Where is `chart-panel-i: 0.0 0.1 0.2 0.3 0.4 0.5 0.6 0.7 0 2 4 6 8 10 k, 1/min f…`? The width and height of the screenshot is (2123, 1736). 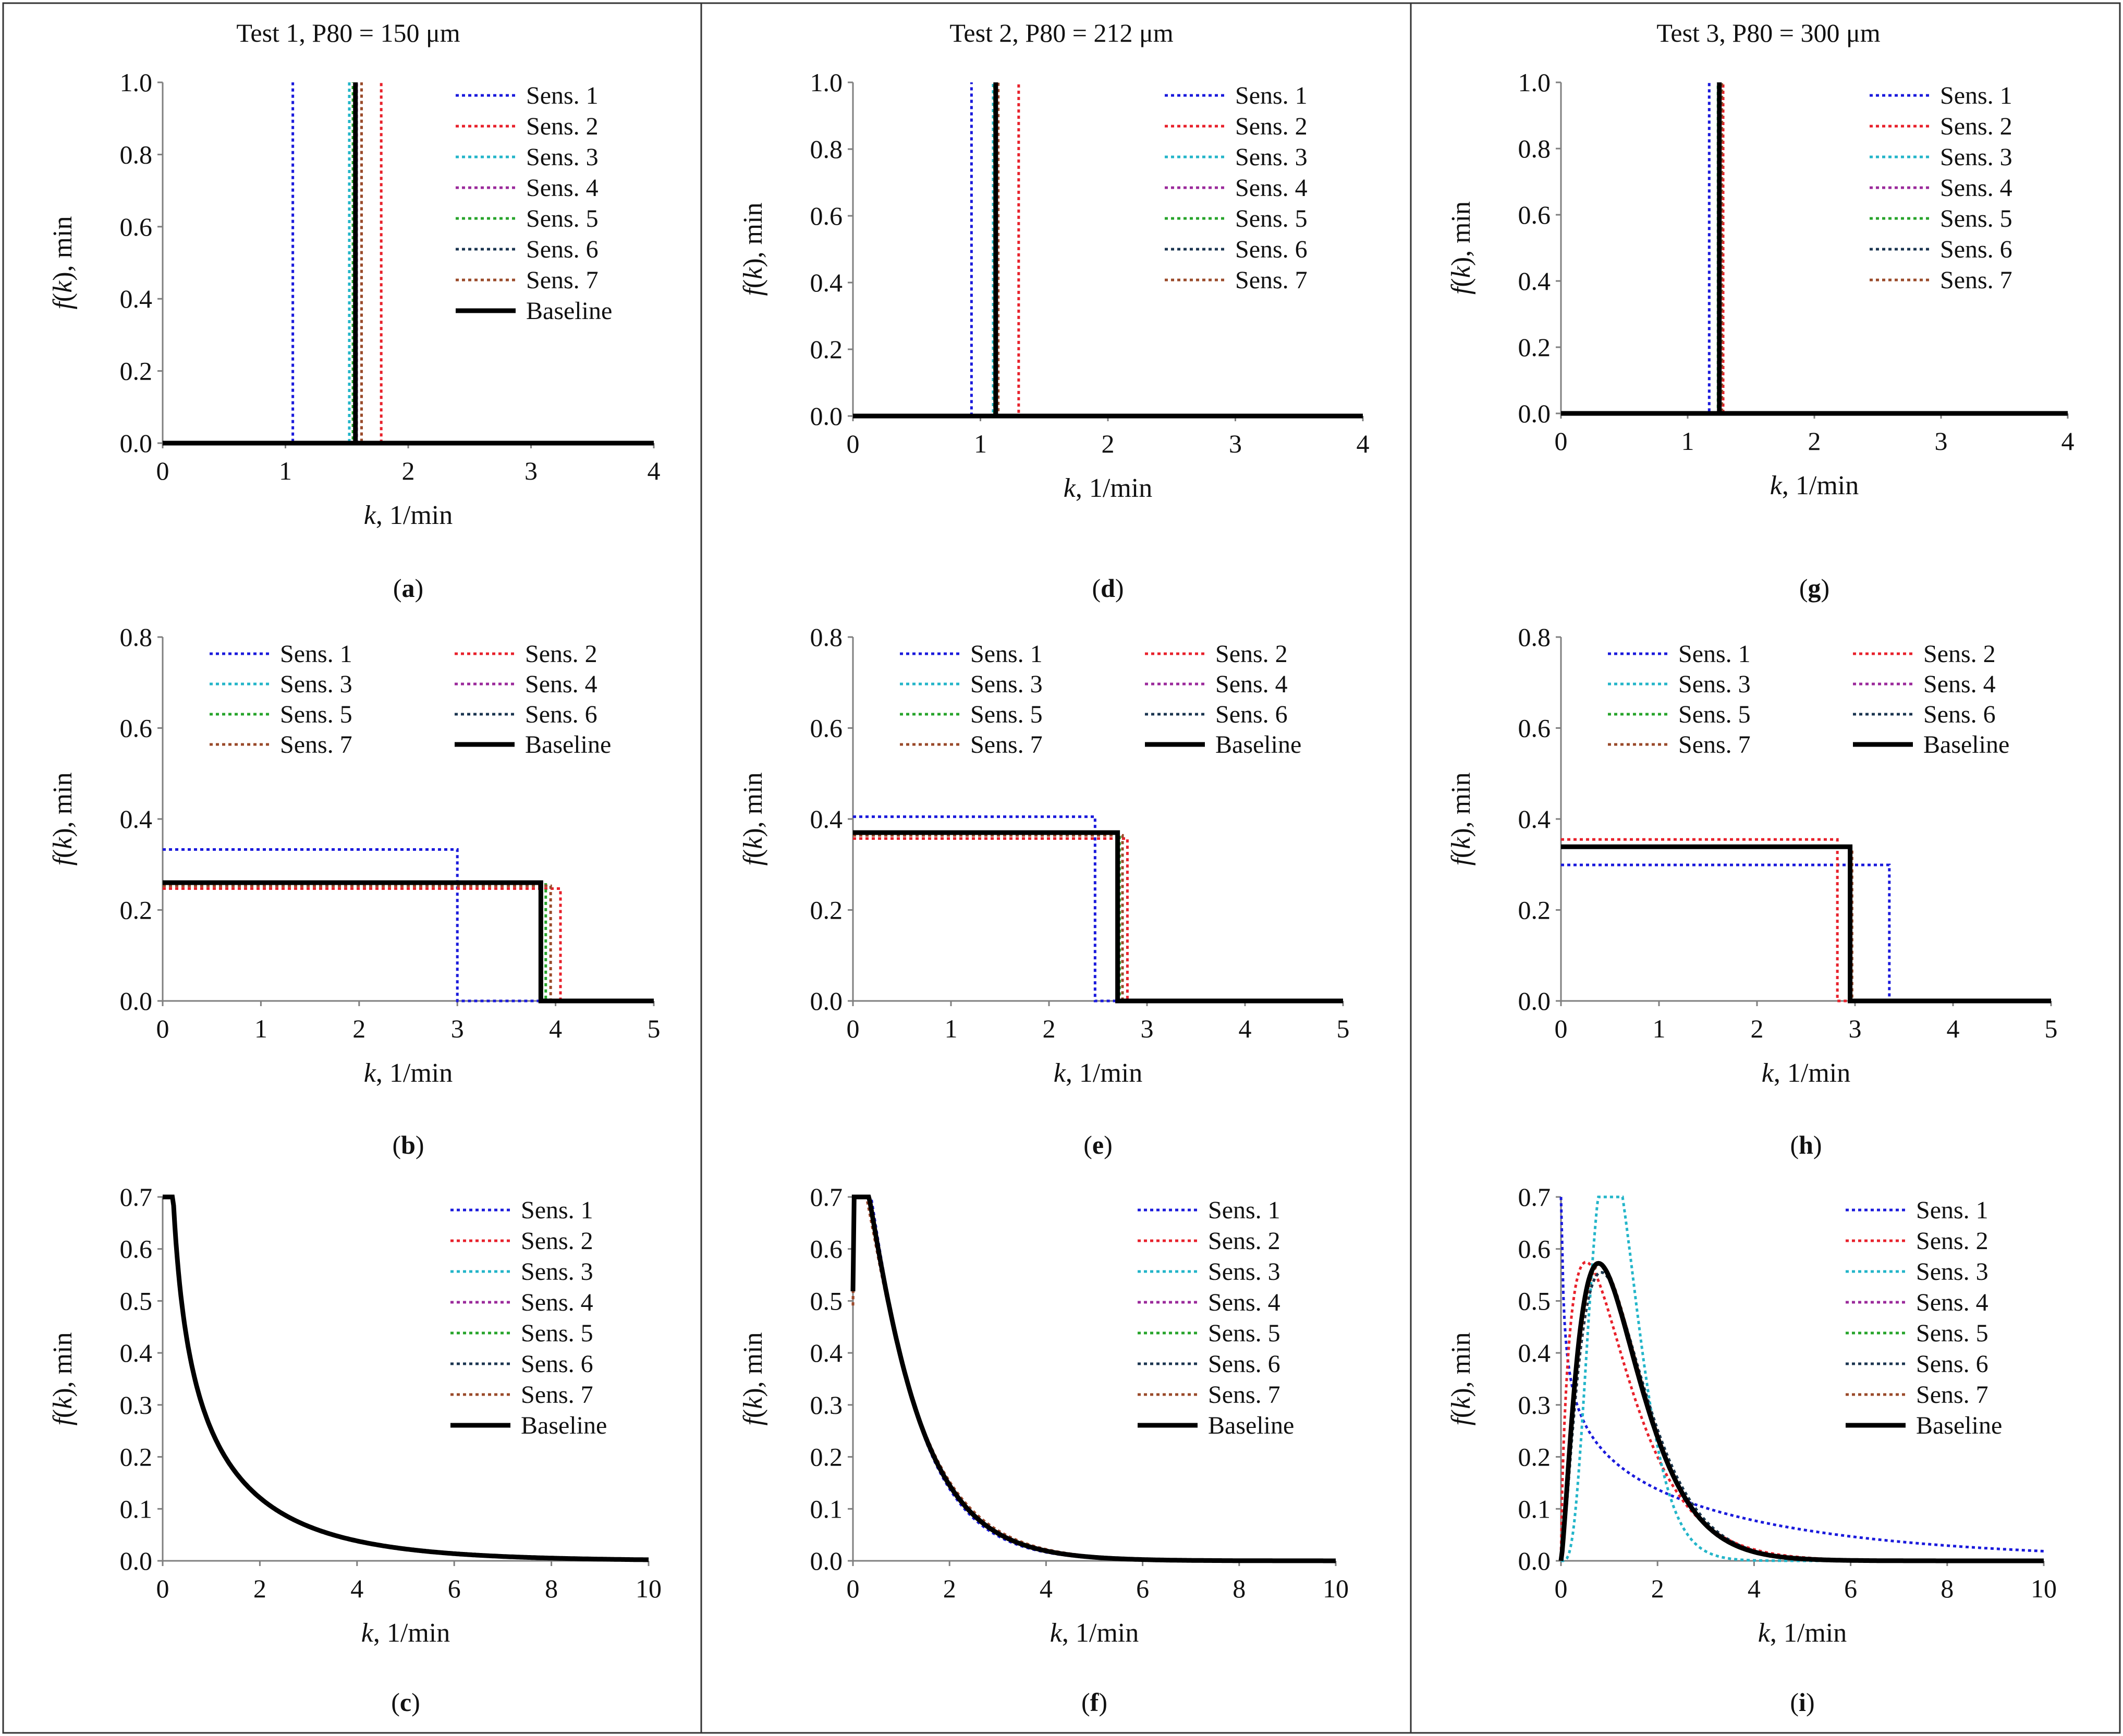 chart-panel-i: 0.0 0.1 0.2 0.3 0.4 0.5 0.6 0.7 0 2 4 6 8 10 k, 1/min f… is located at coordinates (1751, 1450).